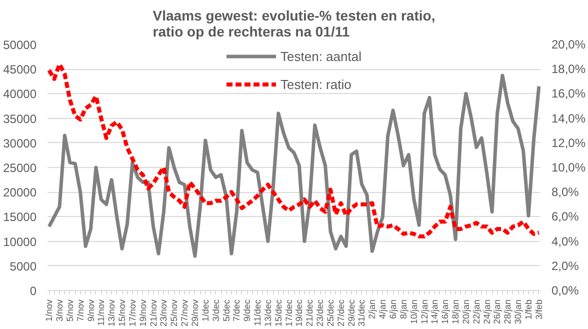  What do you see at coordinates (215, 310) in the screenshot?
I see `x-tick-label: 3/dec` at bounding box center [215, 310].